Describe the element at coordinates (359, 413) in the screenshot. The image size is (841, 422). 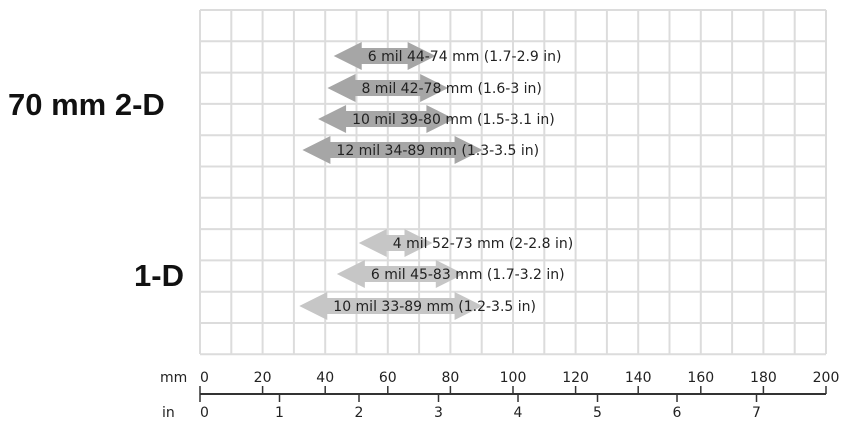
I see `in-tick-label: 2` at that location.